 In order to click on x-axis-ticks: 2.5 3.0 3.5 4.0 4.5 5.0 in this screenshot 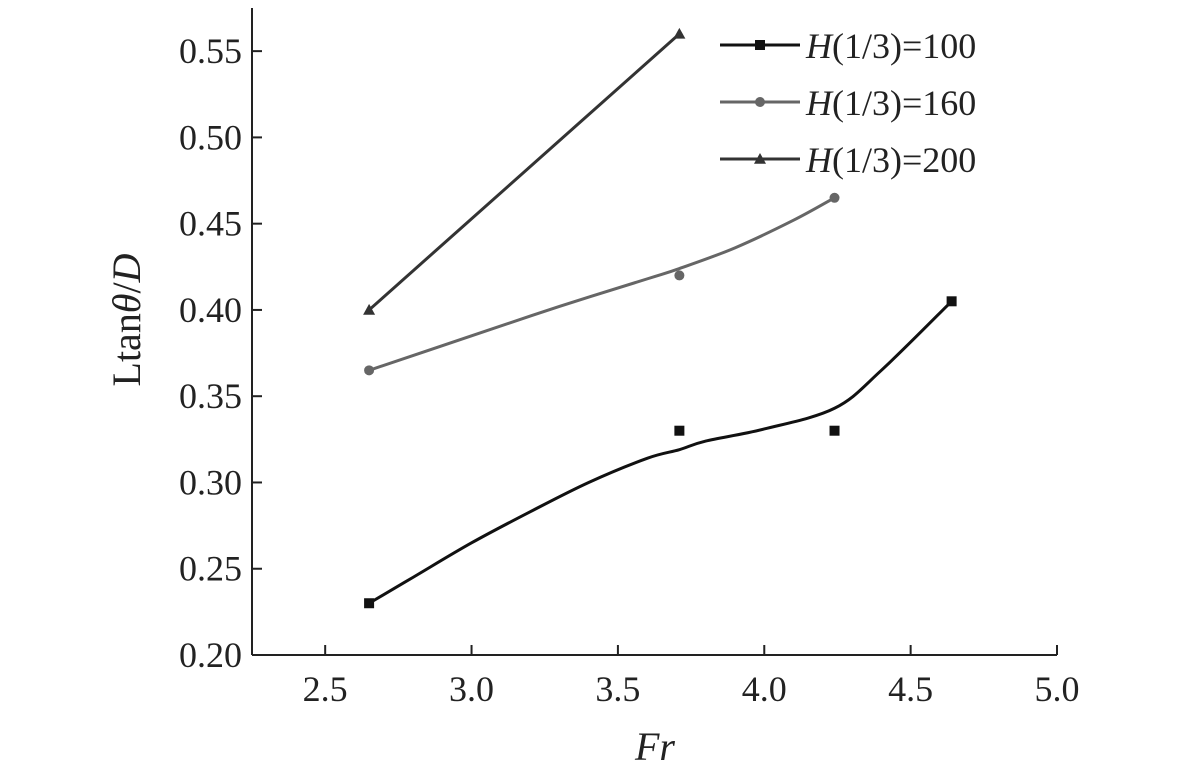, I will do `click(691, 677)`.